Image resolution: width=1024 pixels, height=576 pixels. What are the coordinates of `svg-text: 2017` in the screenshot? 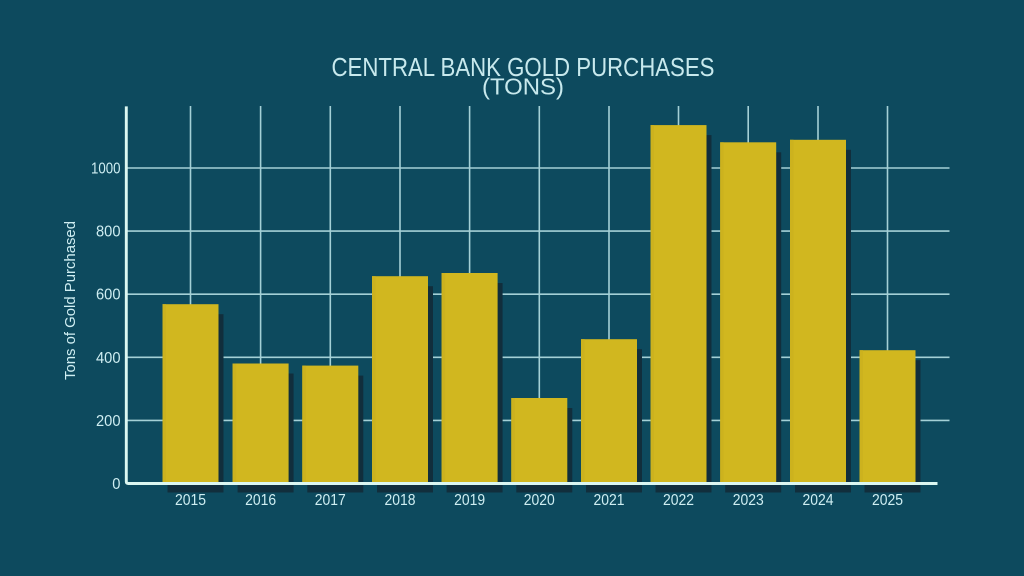 It's located at (330, 500).